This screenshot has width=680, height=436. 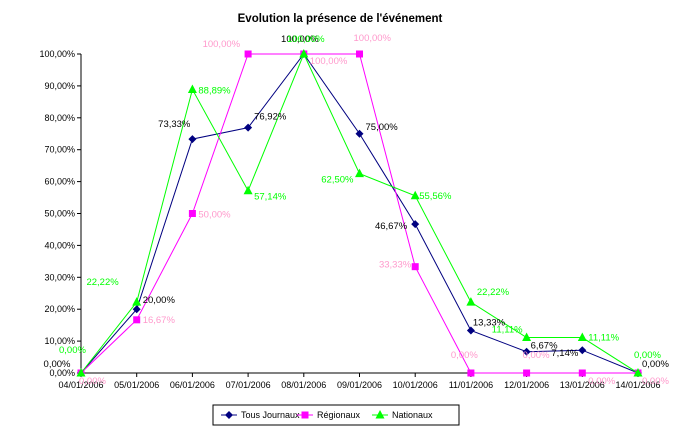 I want to click on y-tick-label: 30,00%, so click(x=59, y=277).